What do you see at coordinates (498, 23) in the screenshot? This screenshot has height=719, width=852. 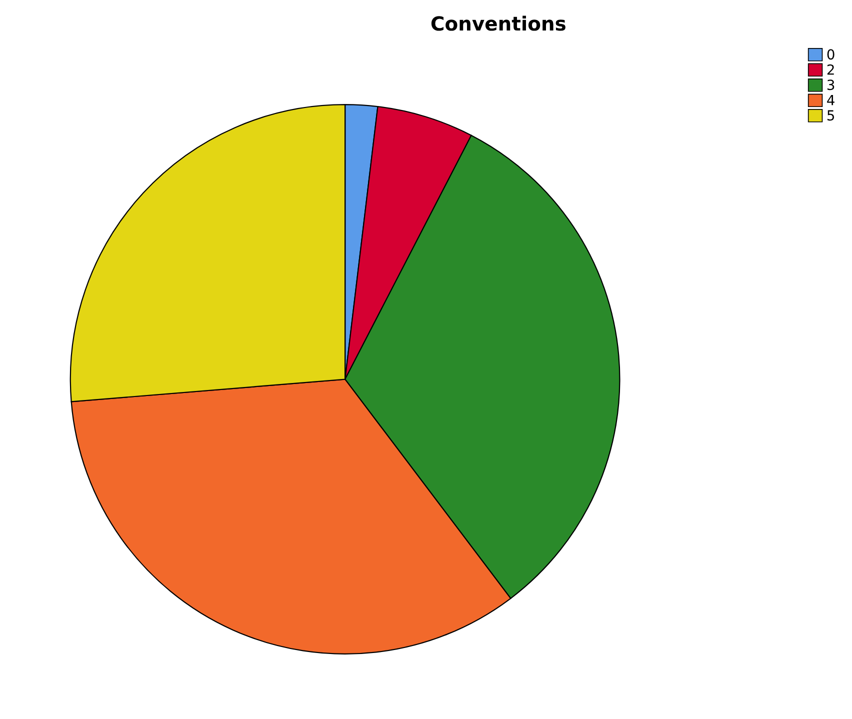 I see `chart-title: Conventions` at bounding box center [498, 23].